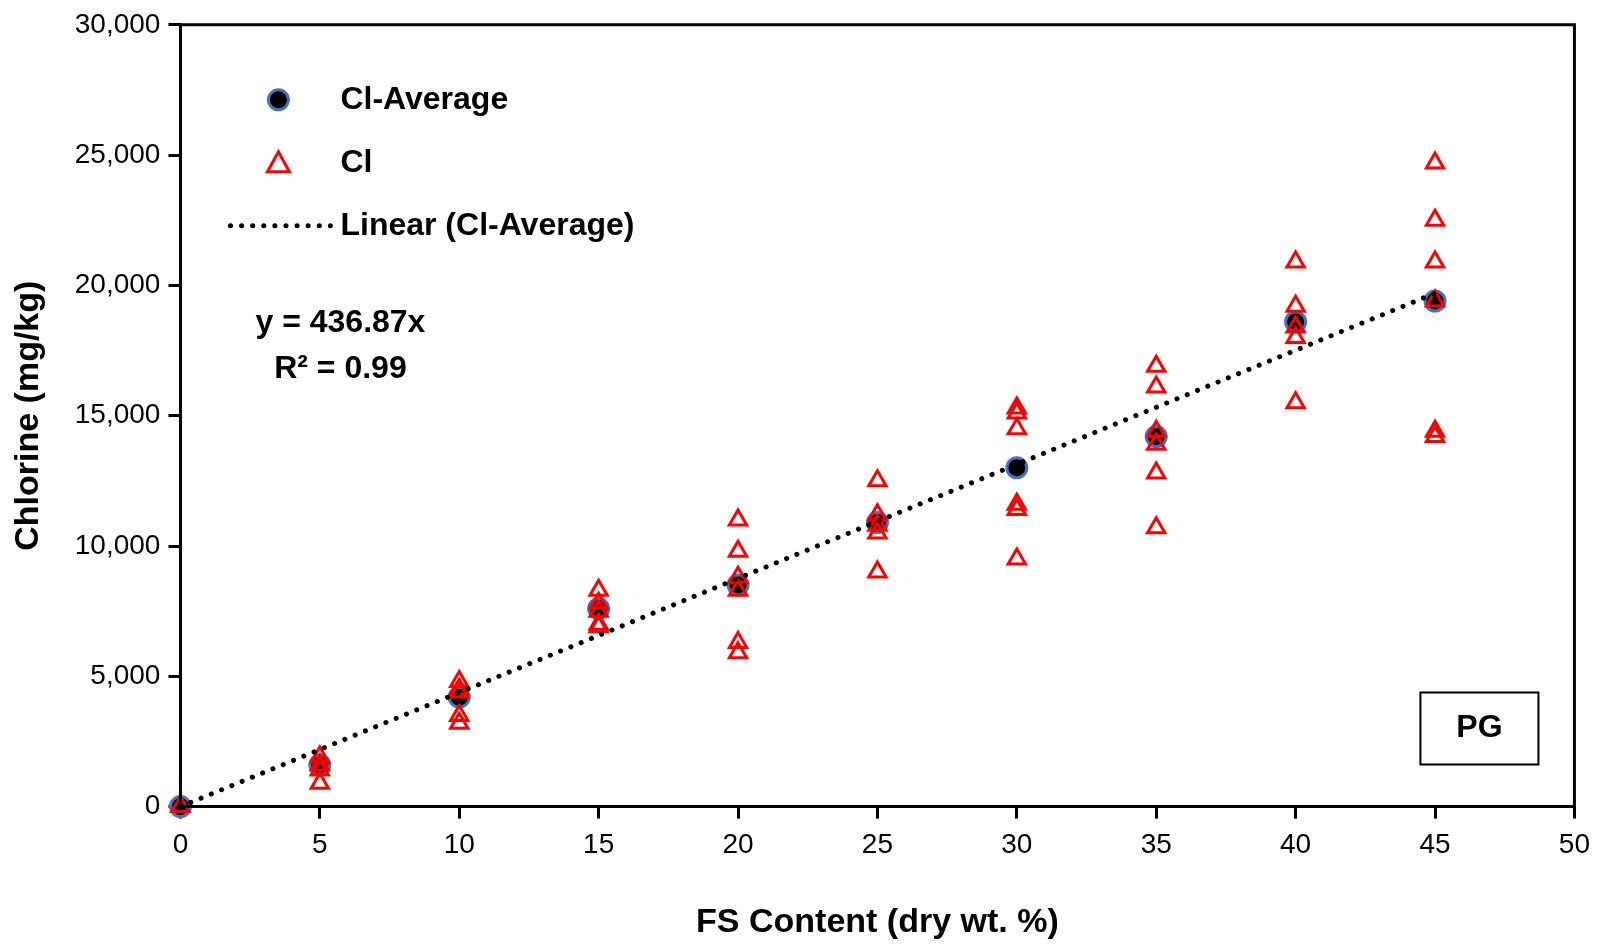 This screenshot has height=951, width=1600. Describe the element at coordinates (117, 544) in the screenshot. I see `y-tick-label: 10,000` at that location.